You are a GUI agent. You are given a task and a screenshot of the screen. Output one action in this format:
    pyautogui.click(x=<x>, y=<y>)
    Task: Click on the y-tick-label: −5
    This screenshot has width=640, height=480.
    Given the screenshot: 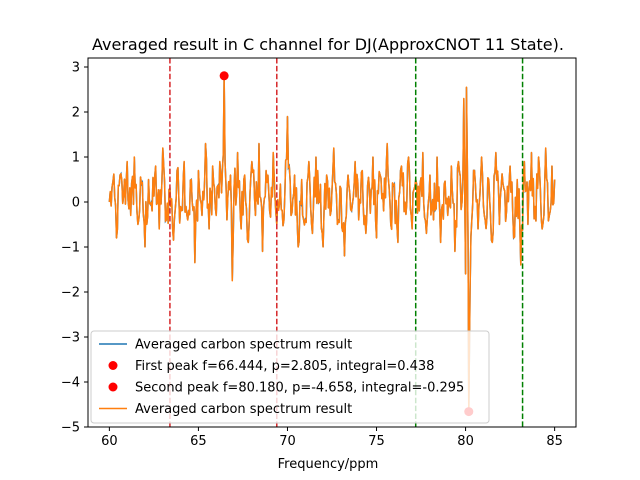 What is the action you would take?
    pyautogui.click(x=70, y=428)
    